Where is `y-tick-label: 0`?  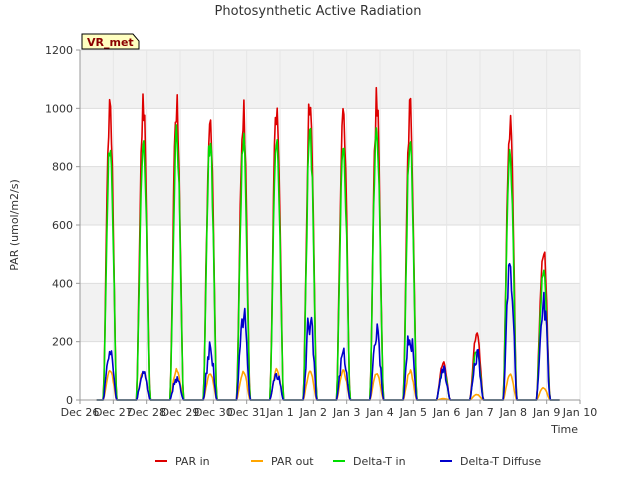
y-tick-label: 0 is located at coordinates (69, 400).